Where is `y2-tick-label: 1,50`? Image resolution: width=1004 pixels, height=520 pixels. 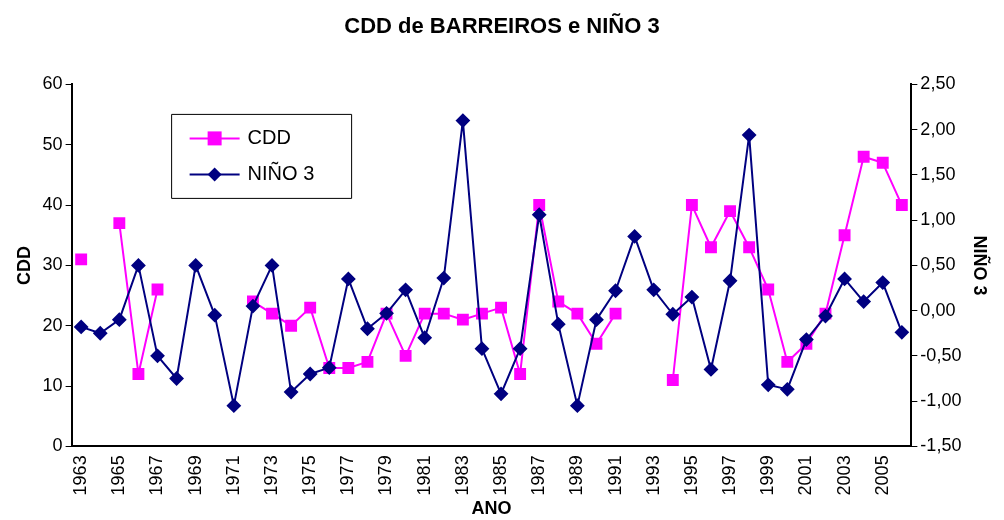 y2-tick-label: 1,50 is located at coordinates (938, 173).